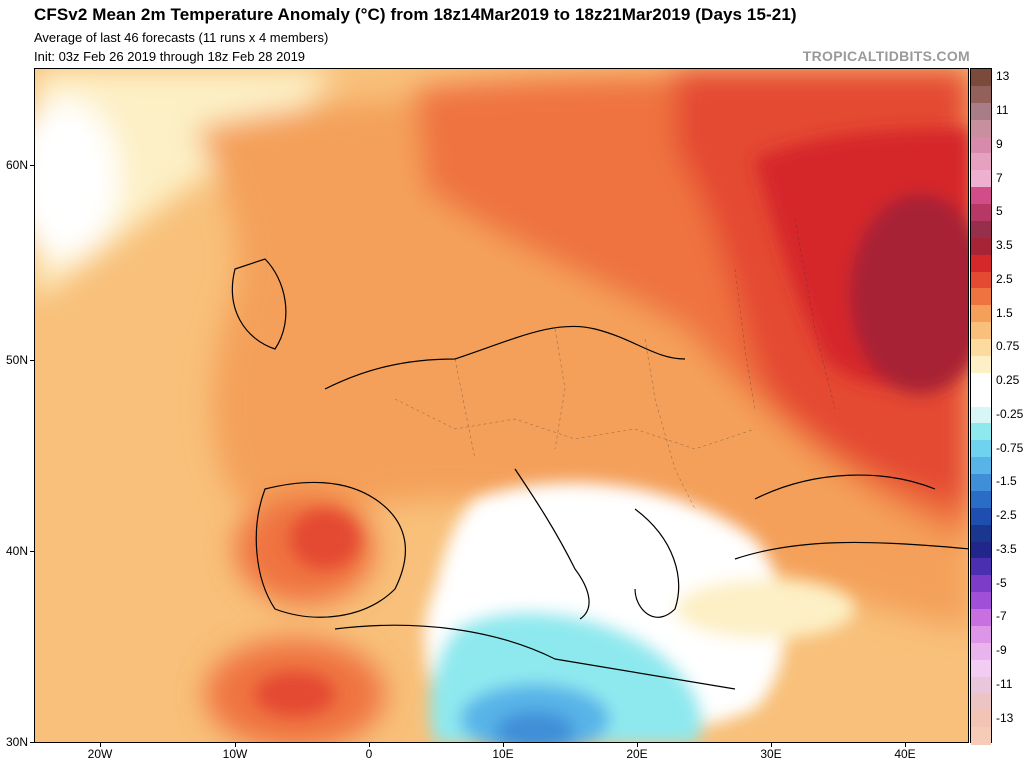 The image size is (1024, 763). Describe the element at coordinates (552, 544) in the screenshot. I see `italy-outline` at that location.